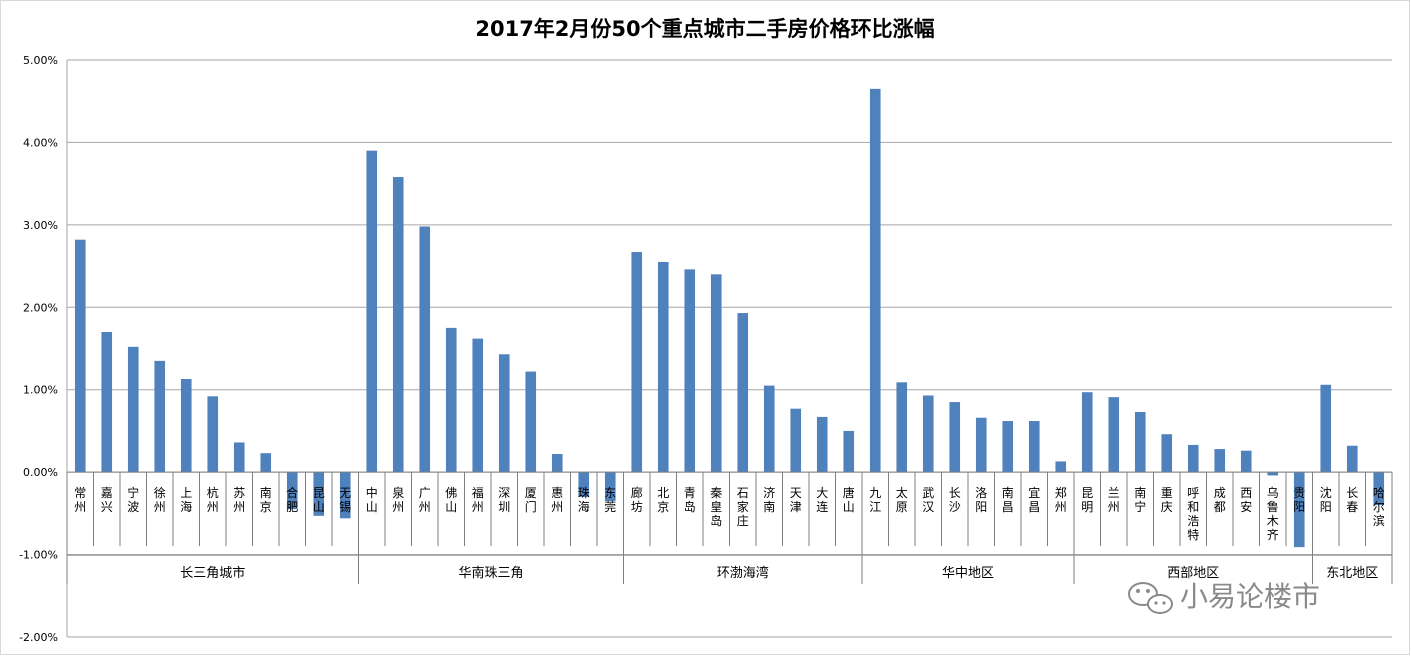 The height and width of the screenshot is (656, 1411). What do you see at coordinates (743, 507) in the screenshot?
I see `category-label: 石家庄` at bounding box center [743, 507].